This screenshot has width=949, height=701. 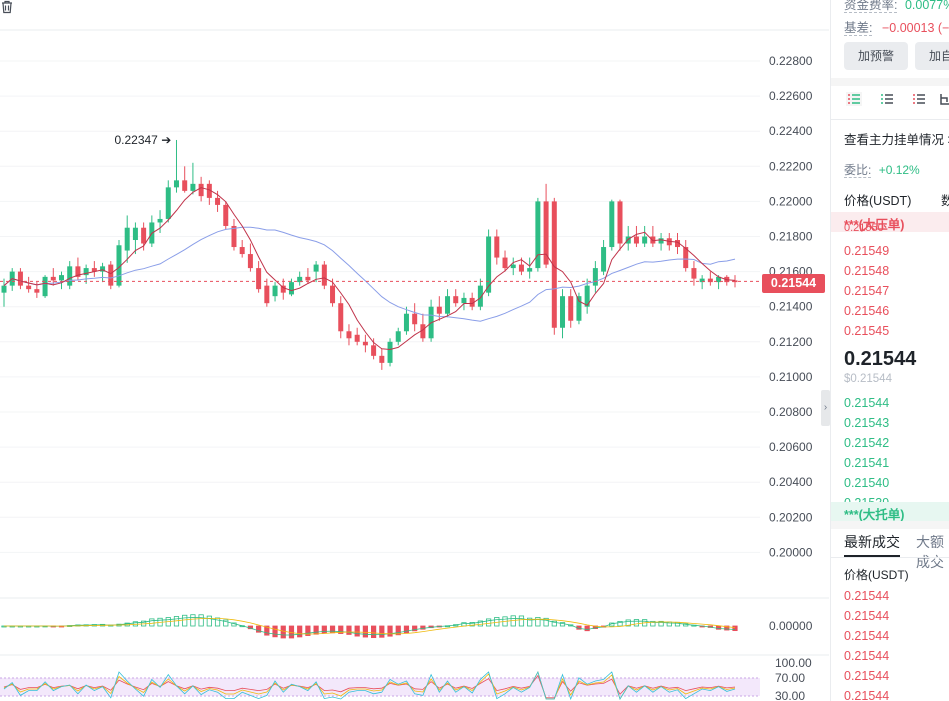 What do you see at coordinates (876, 56) in the screenshot?
I see `add-alert-button: 加预警` at bounding box center [876, 56].